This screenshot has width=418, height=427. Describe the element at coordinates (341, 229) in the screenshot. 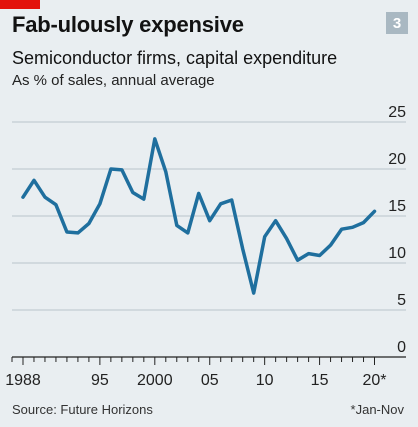

I see `data-point-2017` at that location.